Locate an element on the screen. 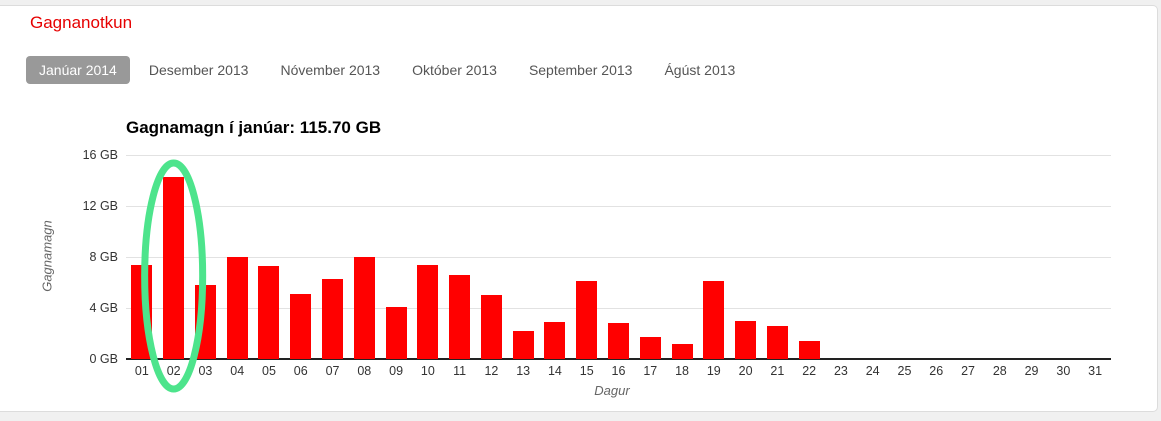 The height and width of the screenshot is (421, 1161). x-tick-label: 21 is located at coordinates (777, 371).